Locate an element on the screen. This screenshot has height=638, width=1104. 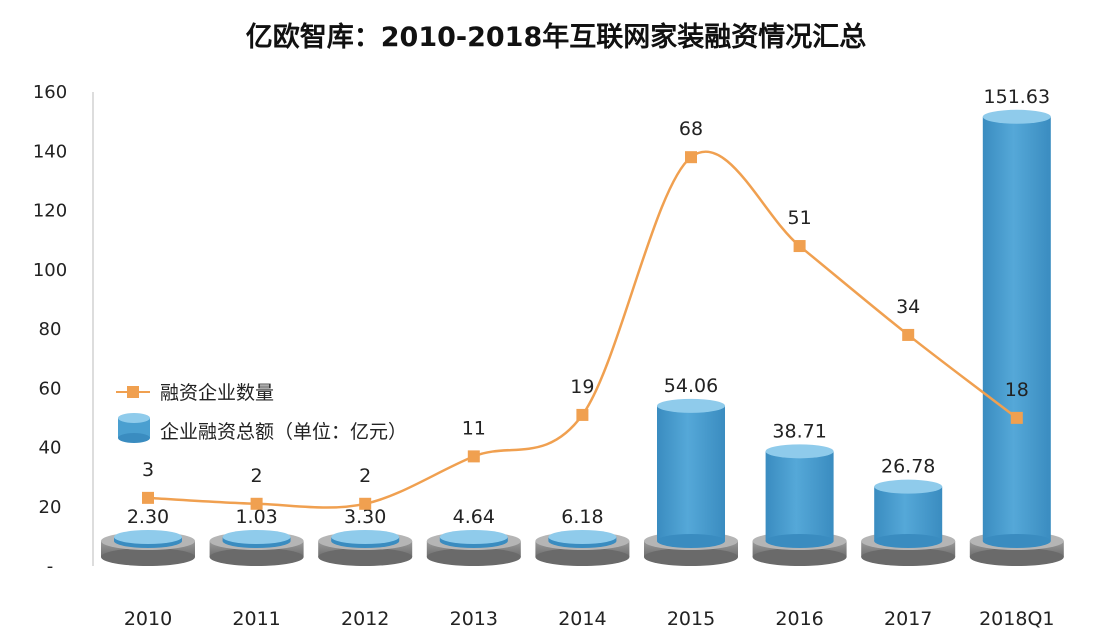
bar-data-label: 151.63 is located at coordinates (1017, 97).